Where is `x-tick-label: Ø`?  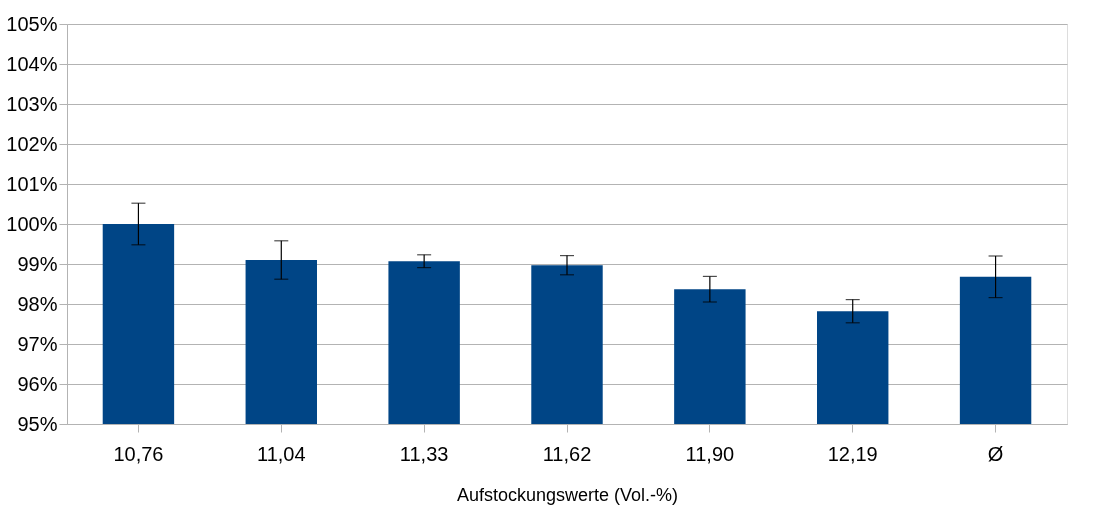
x-tick-label: Ø is located at coordinates (995, 453).